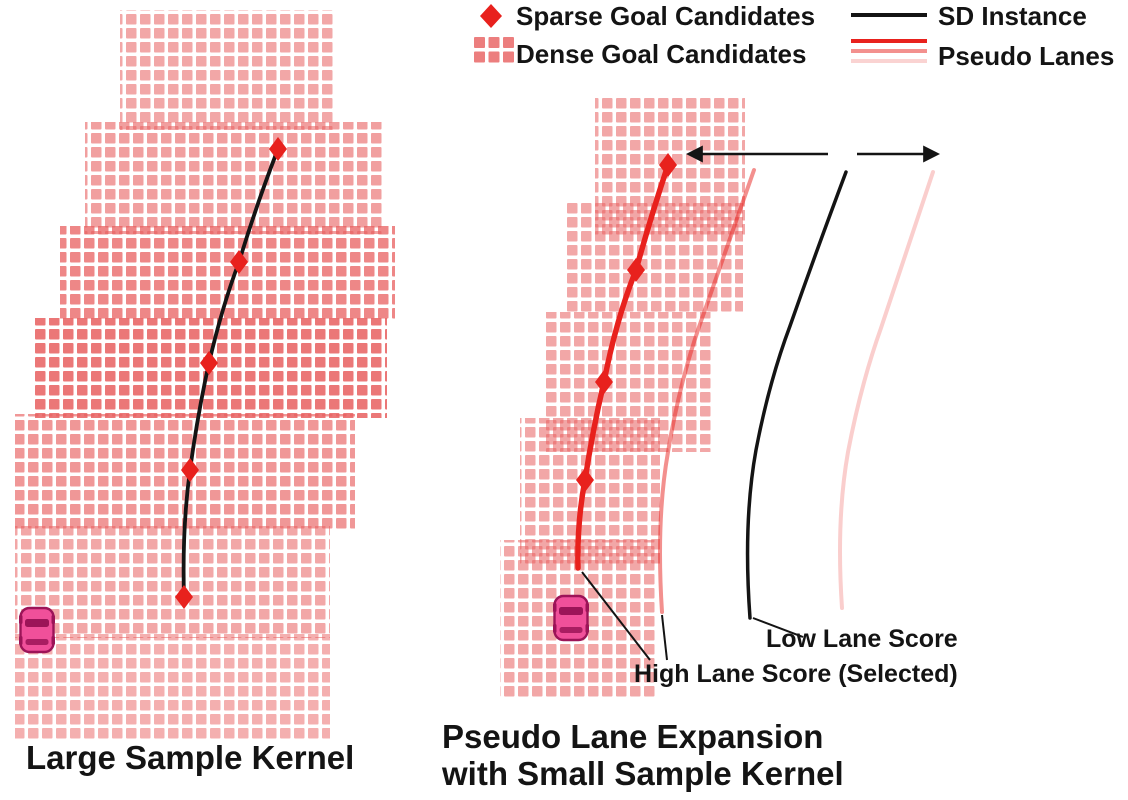  What do you see at coordinates (886, 390) in the screenshot?
I see `pseudo-lane-low-score` at bounding box center [886, 390].